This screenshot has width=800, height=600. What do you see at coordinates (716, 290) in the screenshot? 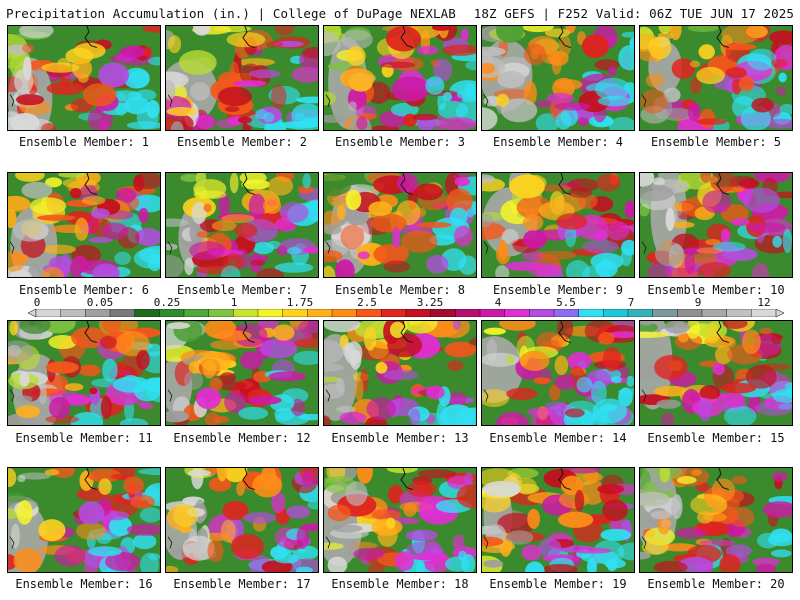
I see `ensemble-member-label: Ensemble Member: 10` at bounding box center [716, 290].